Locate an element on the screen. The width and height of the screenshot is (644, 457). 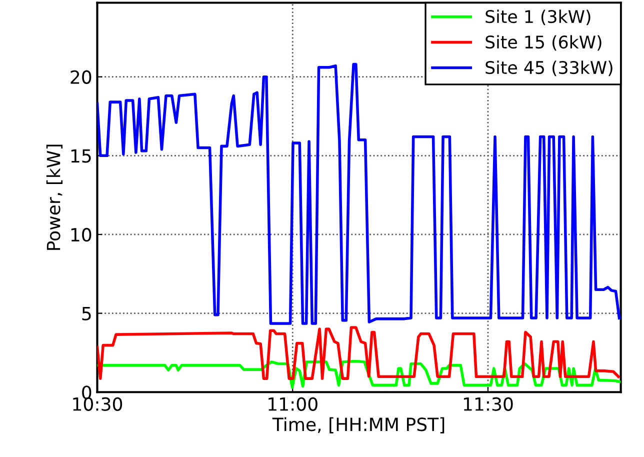
x-axis-title: Time, [HH:MM PST] is located at coordinates (358, 425).